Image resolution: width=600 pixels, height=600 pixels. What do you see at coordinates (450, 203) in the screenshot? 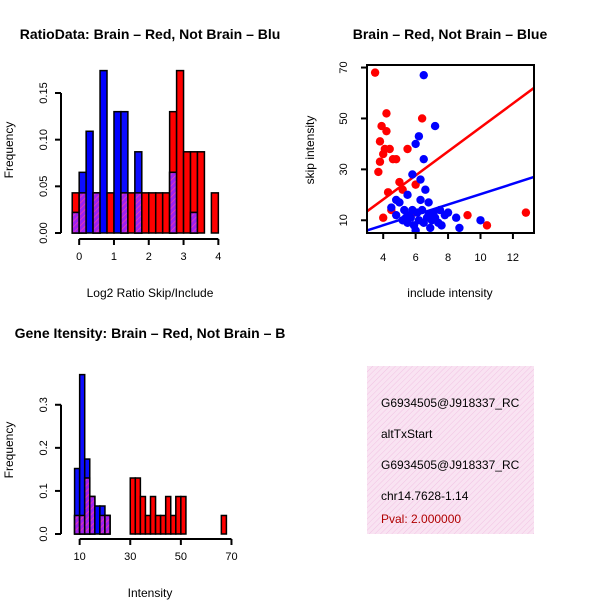
I see `scatter-notbrain-fit-line` at bounding box center [450, 203].